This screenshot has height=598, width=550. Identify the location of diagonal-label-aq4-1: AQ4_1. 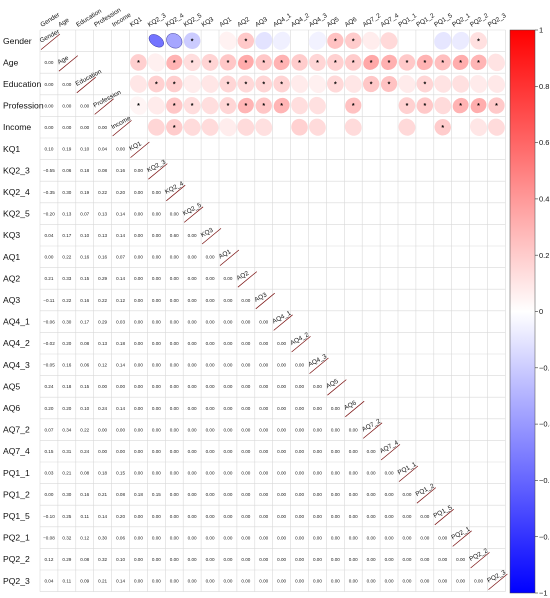
(281, 318).